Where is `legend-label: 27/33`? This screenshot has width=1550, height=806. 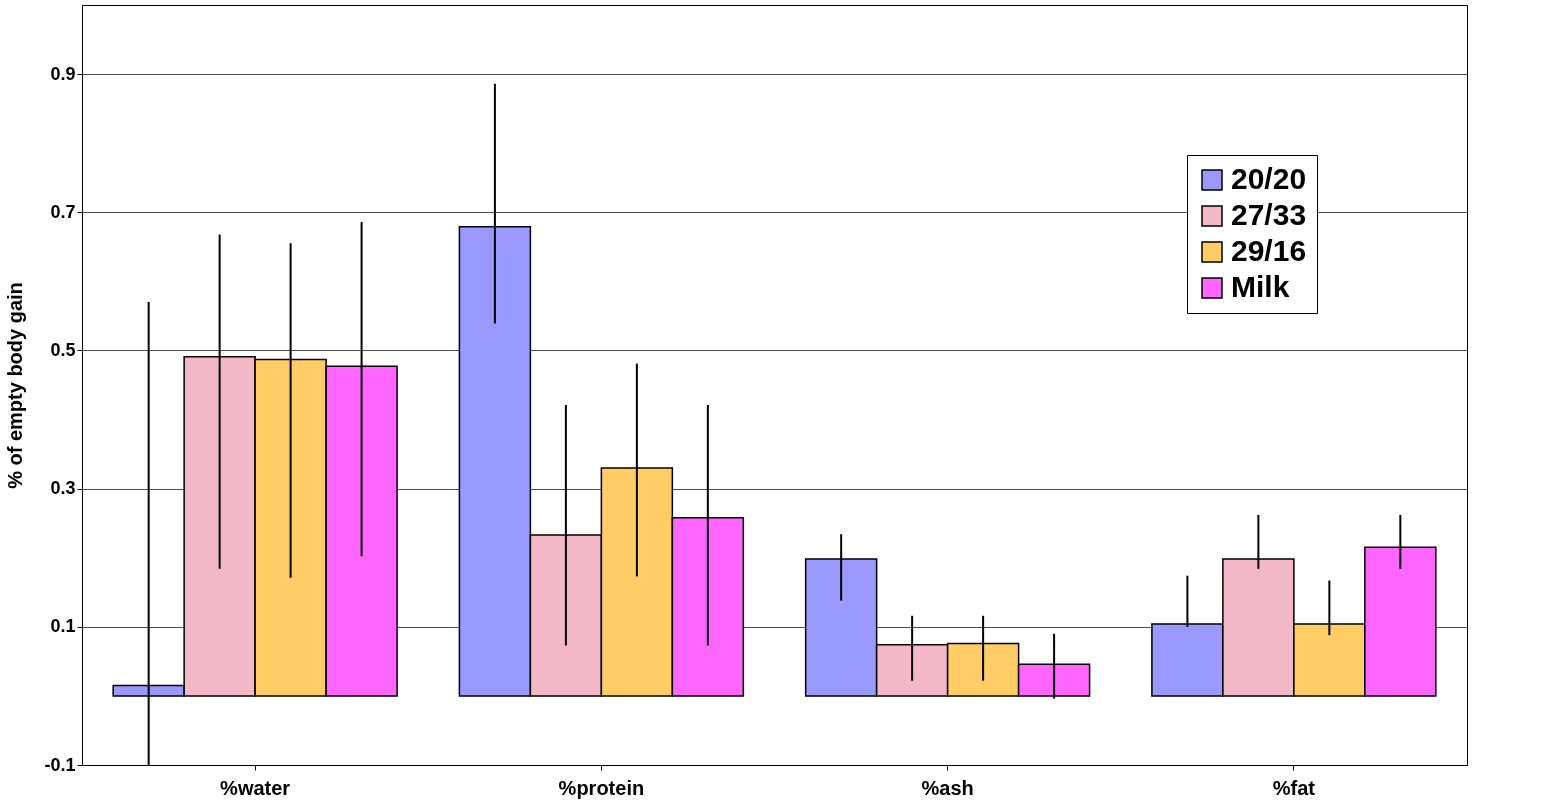 legend-label: 27/33 is located at coordinates (1269, 214).